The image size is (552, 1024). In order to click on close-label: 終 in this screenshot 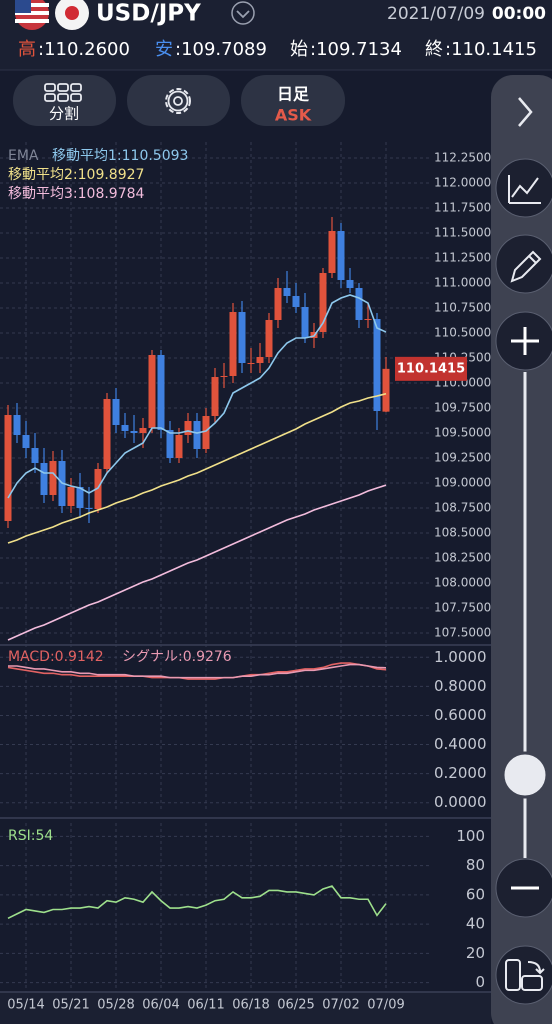, I will do `click(434, 49)`.